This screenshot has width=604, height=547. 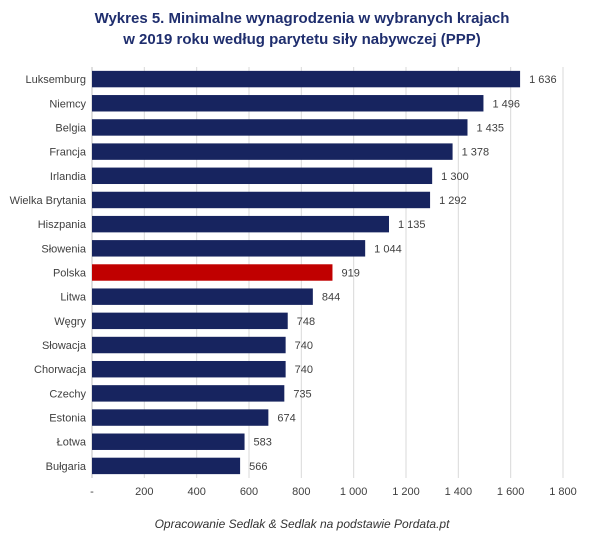 I want to click on value-label: 583, so click(x=263, y=443).